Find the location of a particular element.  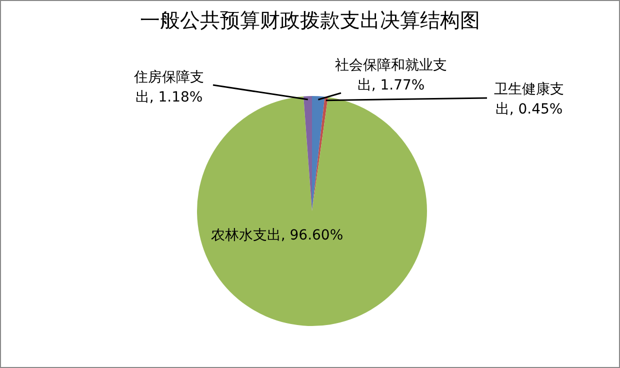

slice-label: 农林水支出, 96.60% is located at coordinates (277, 236).